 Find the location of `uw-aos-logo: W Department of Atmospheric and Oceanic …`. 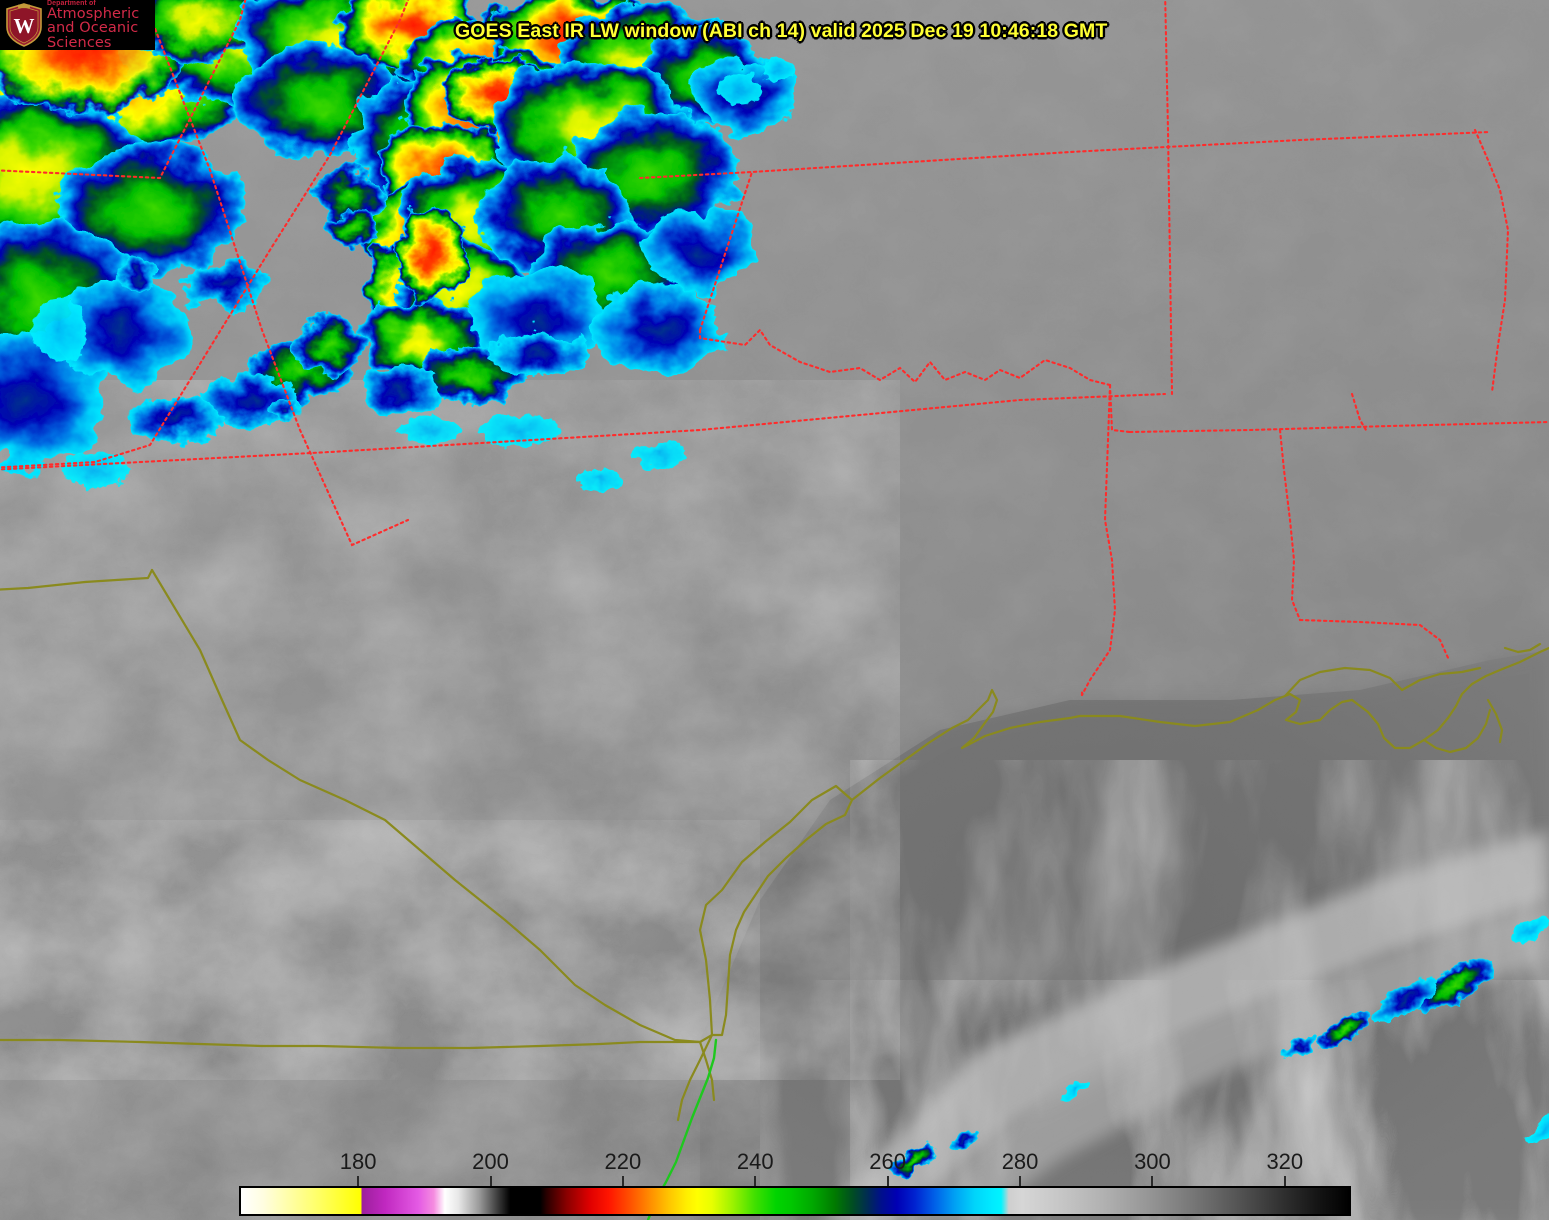

uw-aos-logo: W Department of Atmospheric and Oceanic … is located at coordinates (77, 25).